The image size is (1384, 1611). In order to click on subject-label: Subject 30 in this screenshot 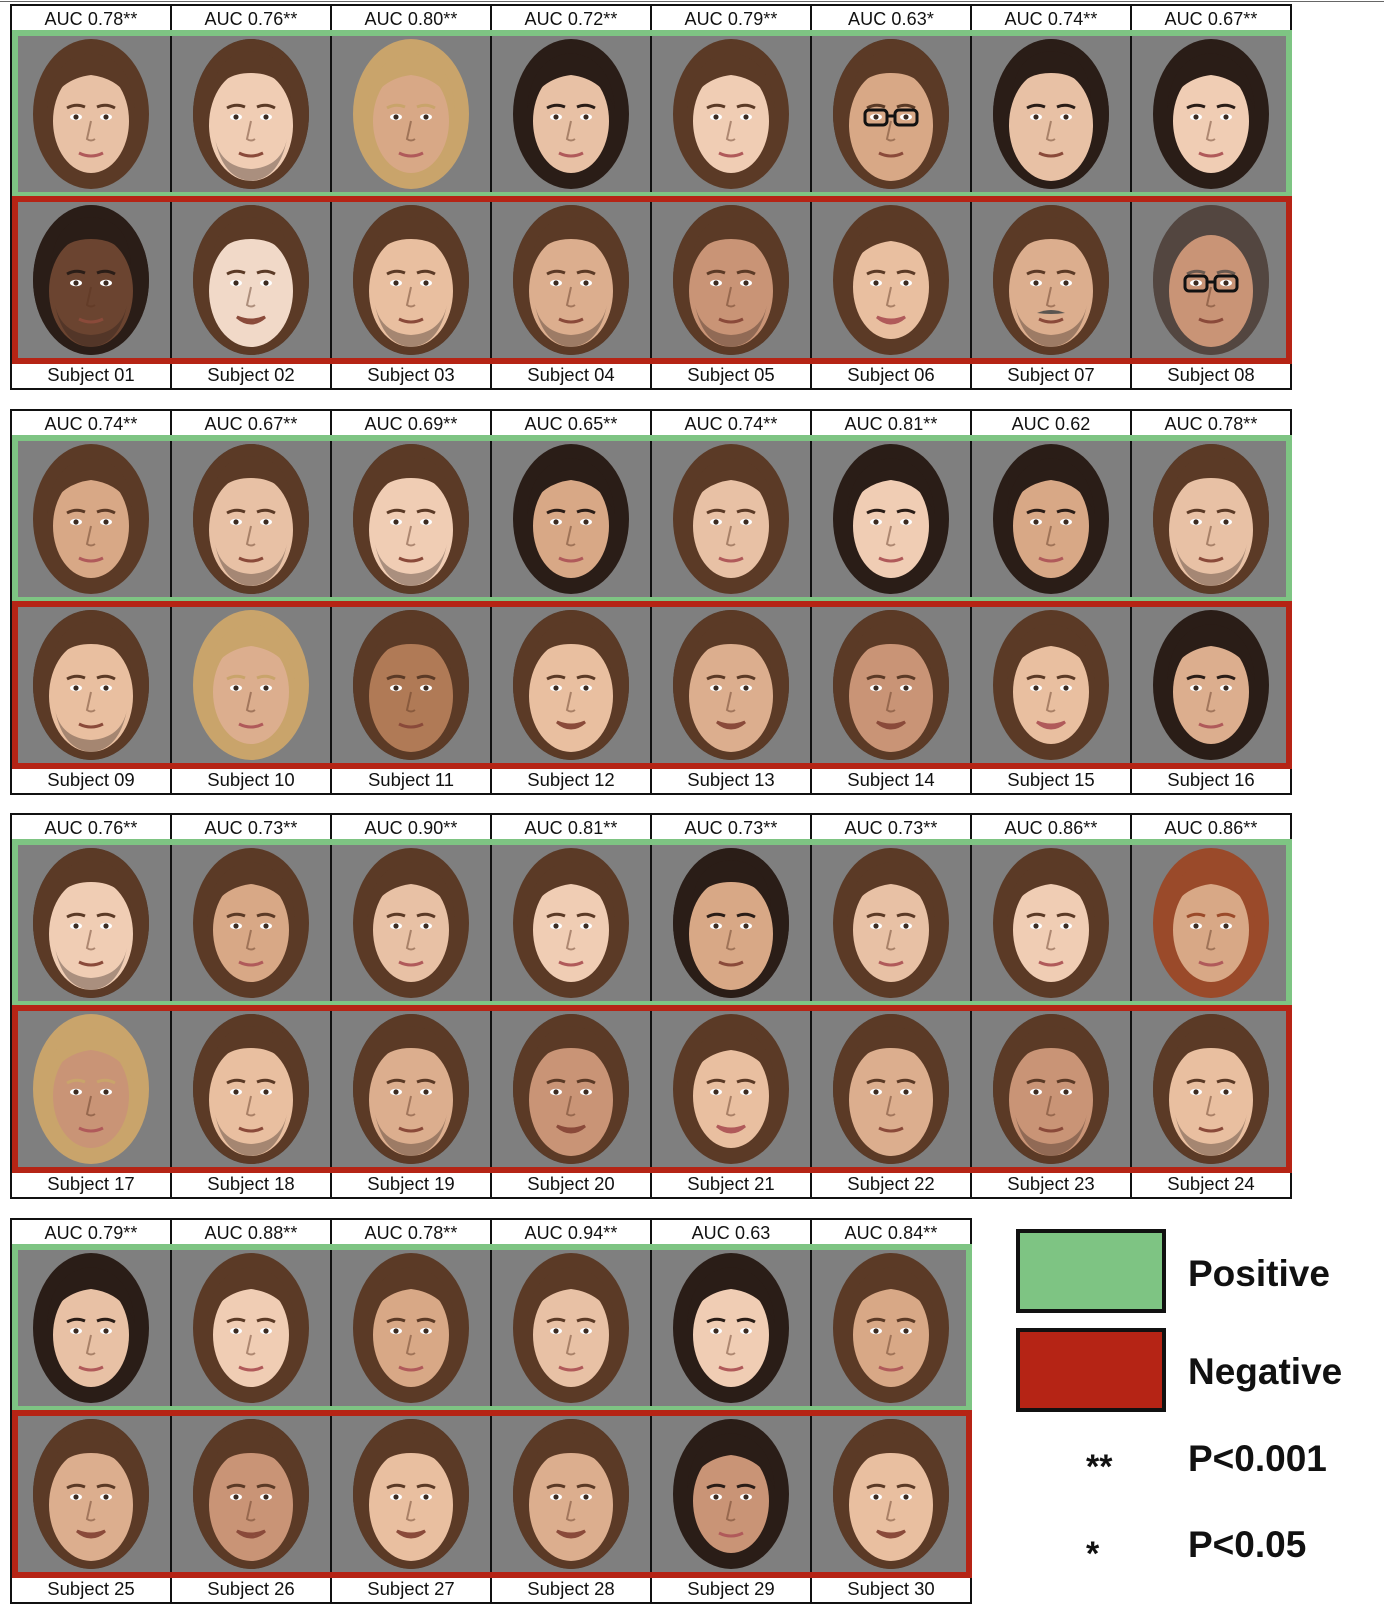, I will do `click(891, 1588)`.